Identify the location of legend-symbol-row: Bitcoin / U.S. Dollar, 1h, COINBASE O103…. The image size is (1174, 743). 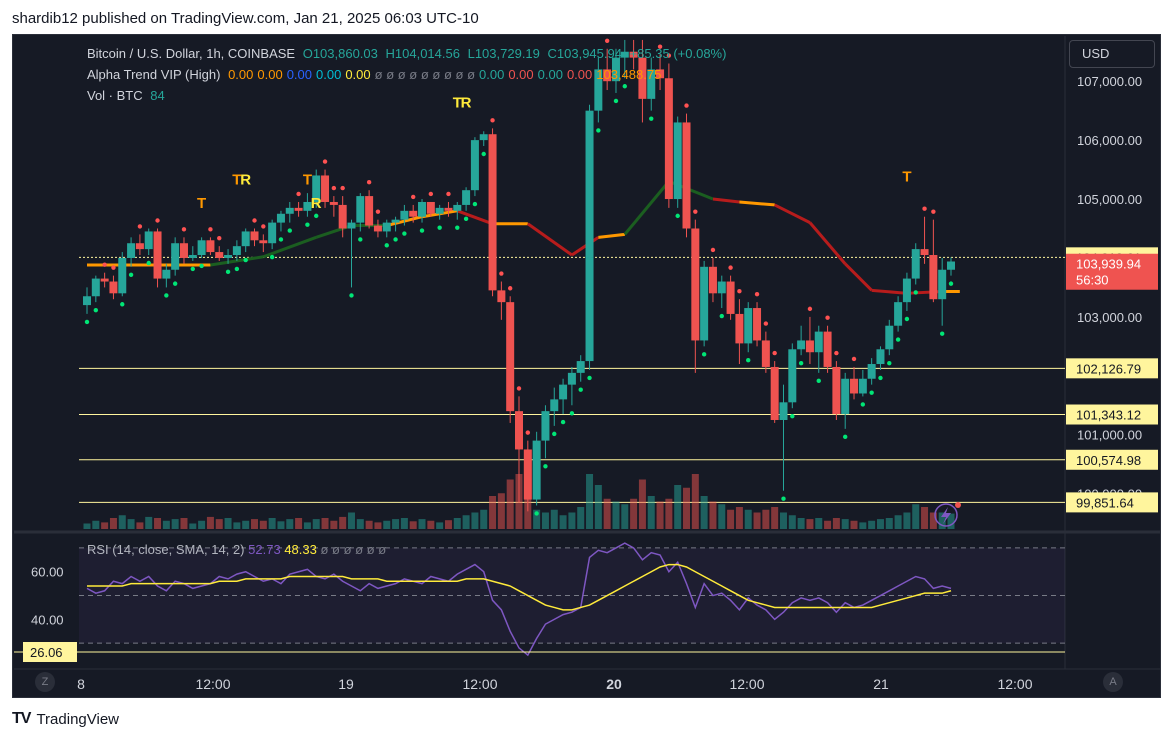
(408, 53).